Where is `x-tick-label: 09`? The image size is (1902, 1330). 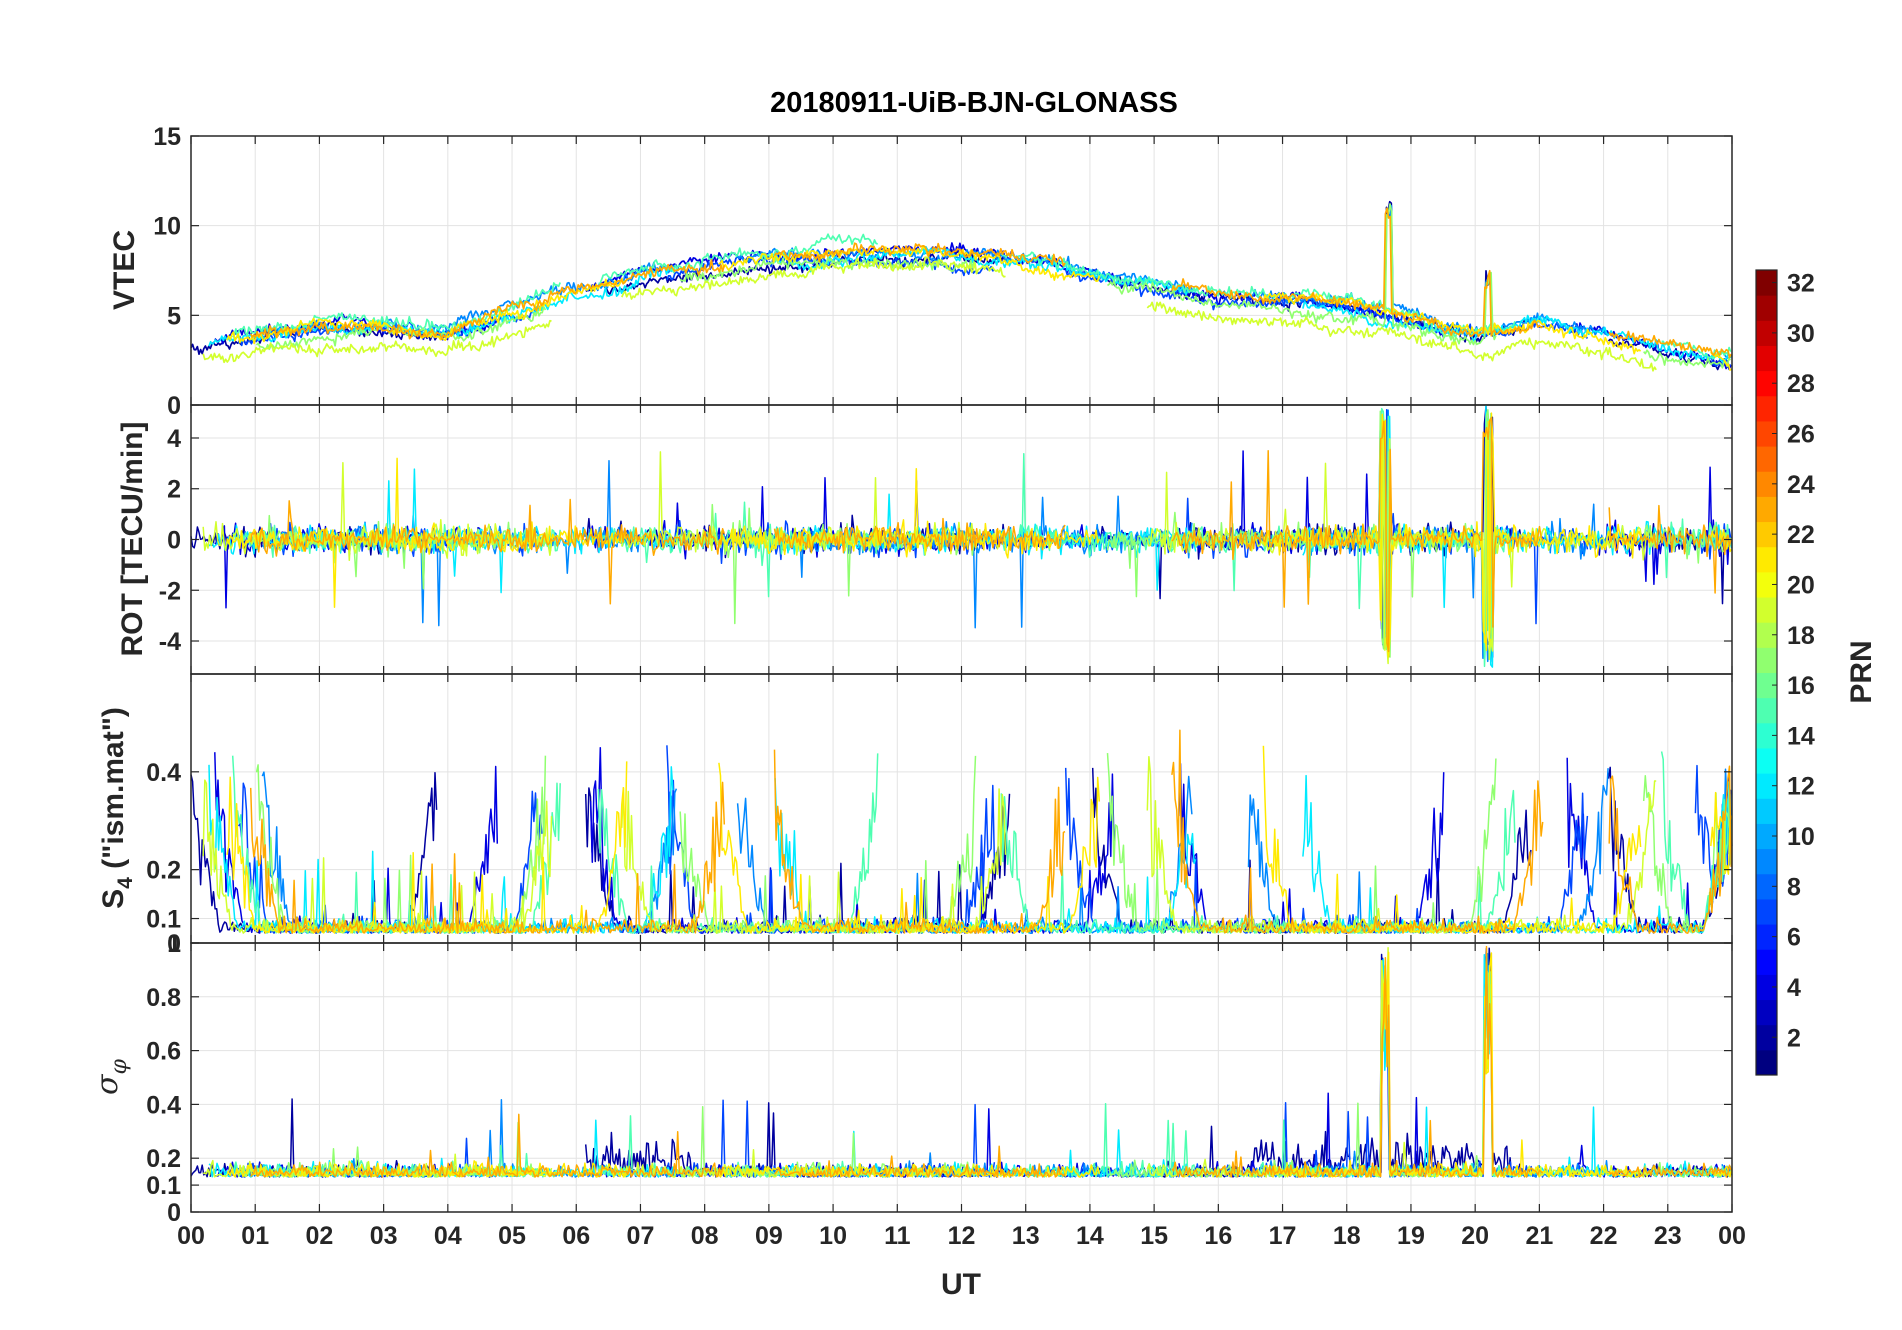 x-tick-label: 09 is located at coordinates (769, 1236).